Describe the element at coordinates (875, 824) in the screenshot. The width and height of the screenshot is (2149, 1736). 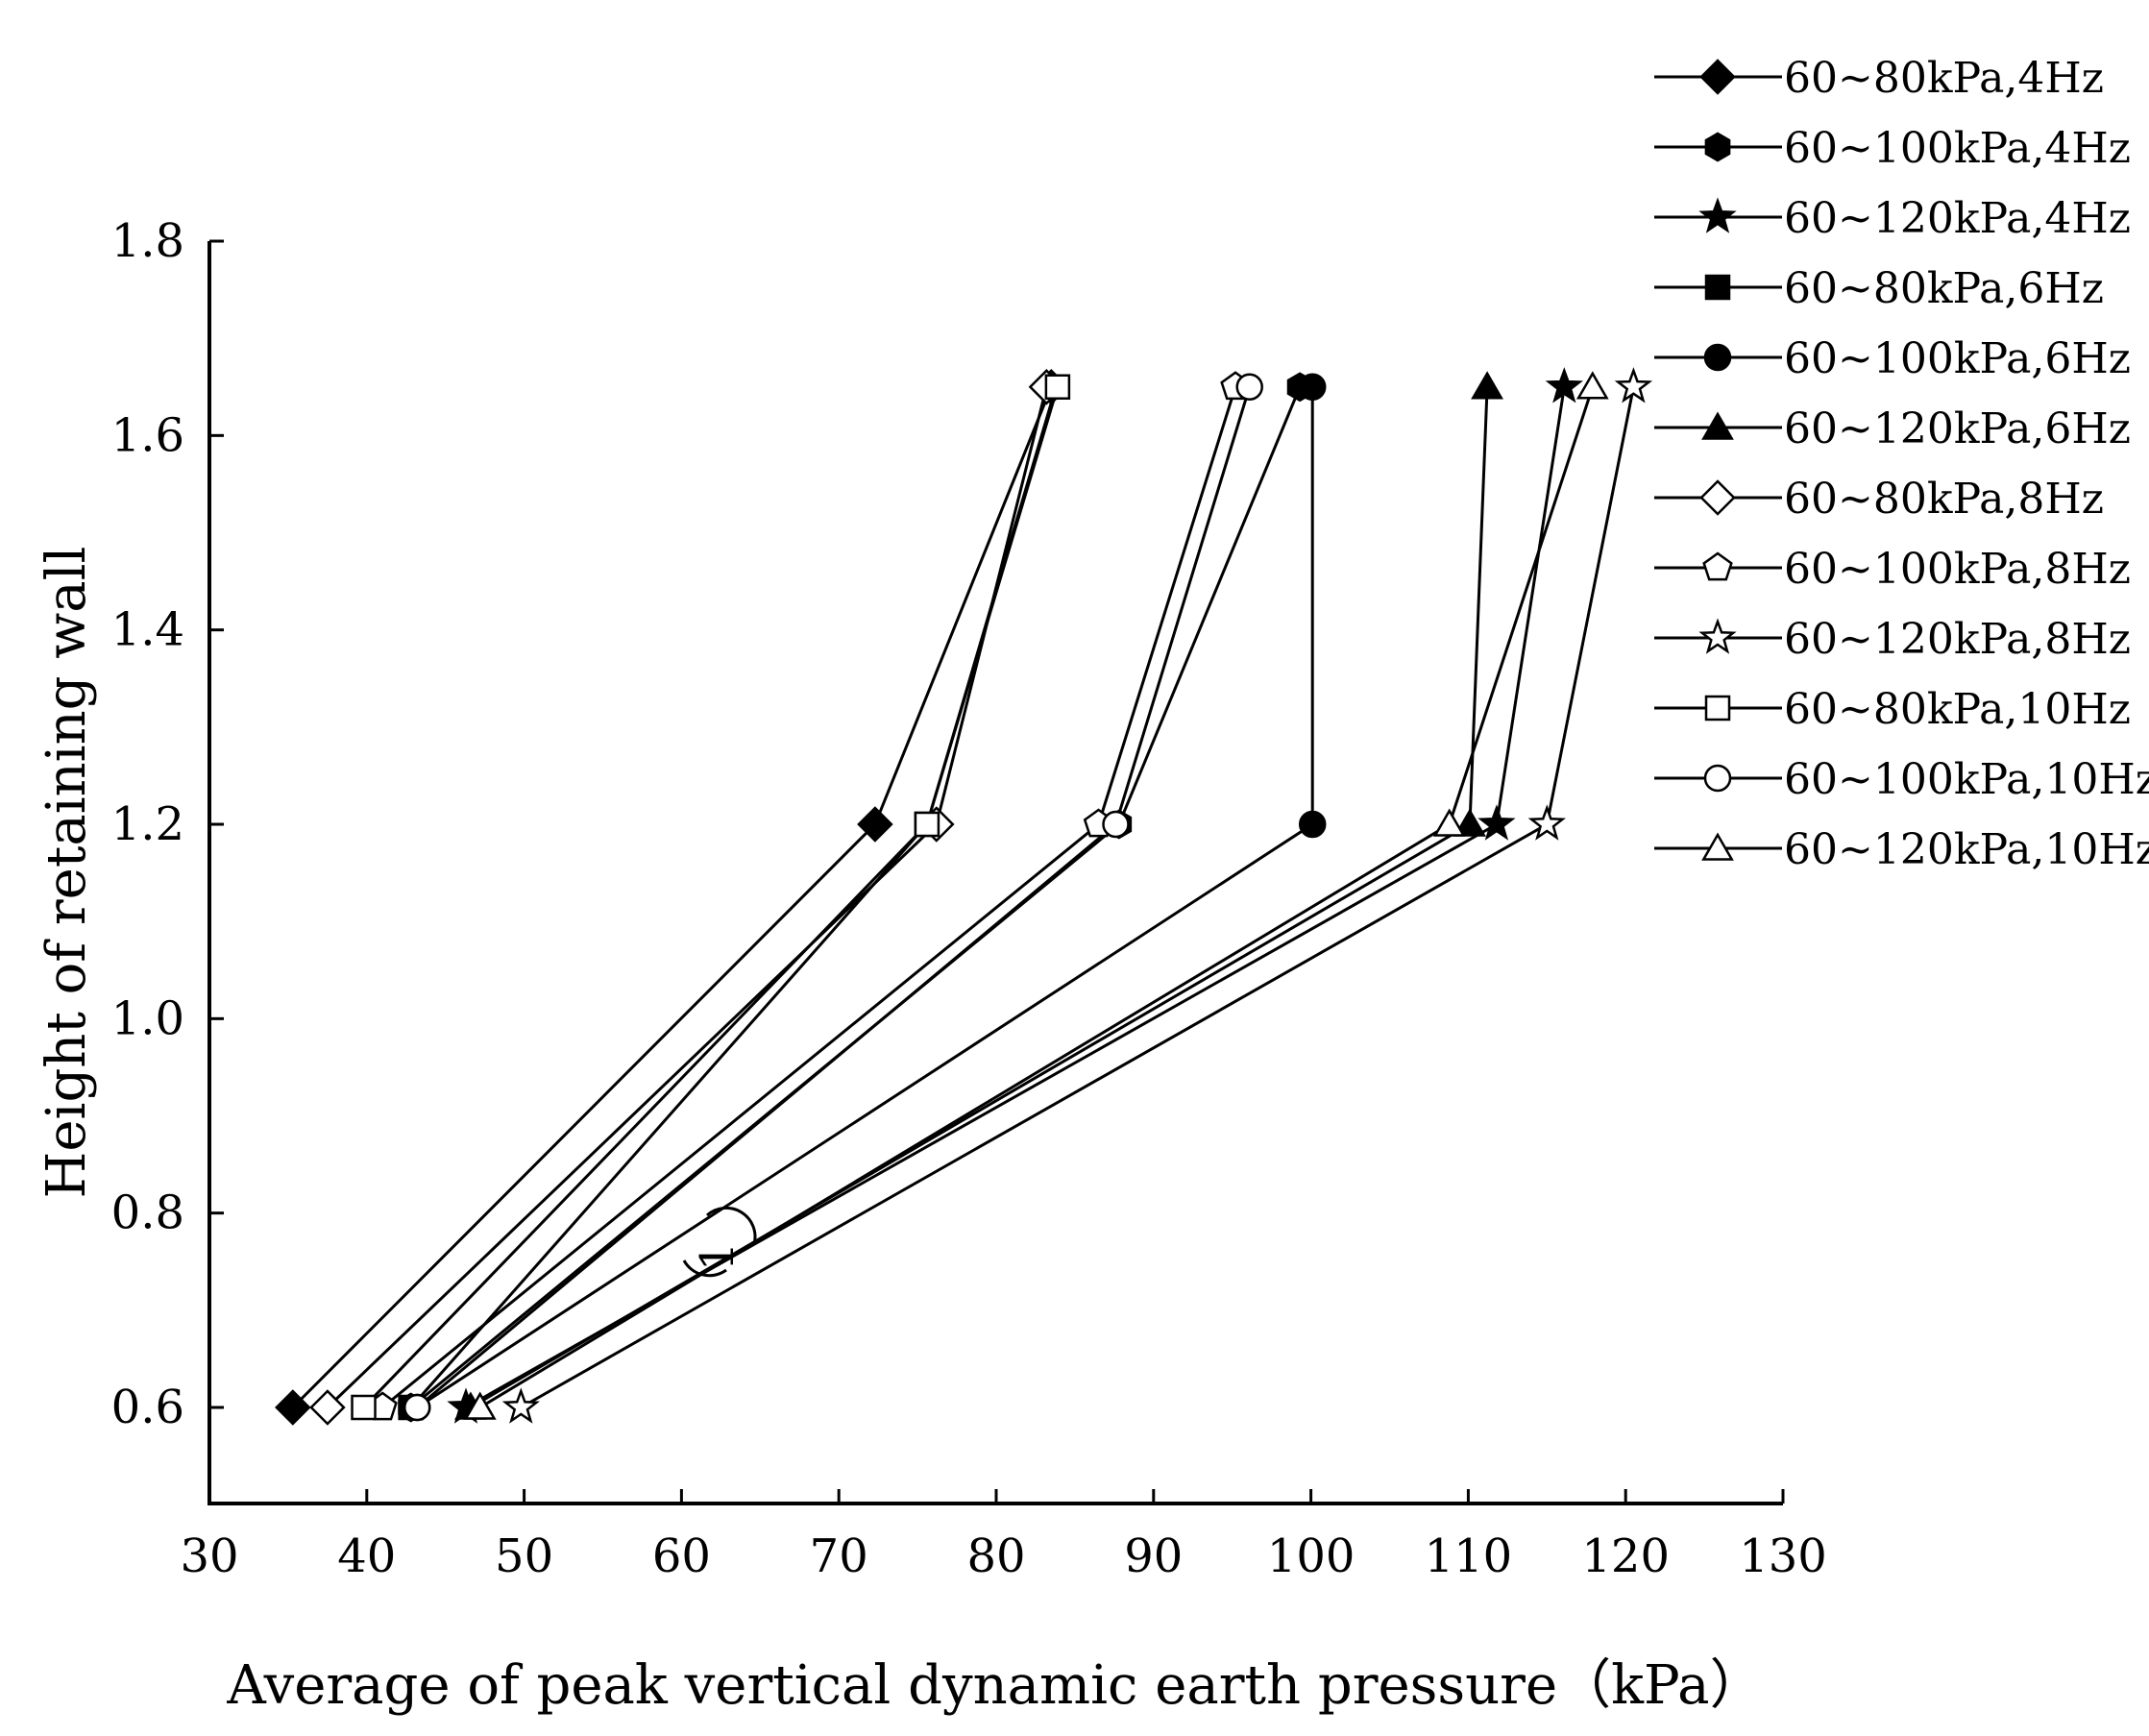
I see `data-point-s1-p2` at that location.